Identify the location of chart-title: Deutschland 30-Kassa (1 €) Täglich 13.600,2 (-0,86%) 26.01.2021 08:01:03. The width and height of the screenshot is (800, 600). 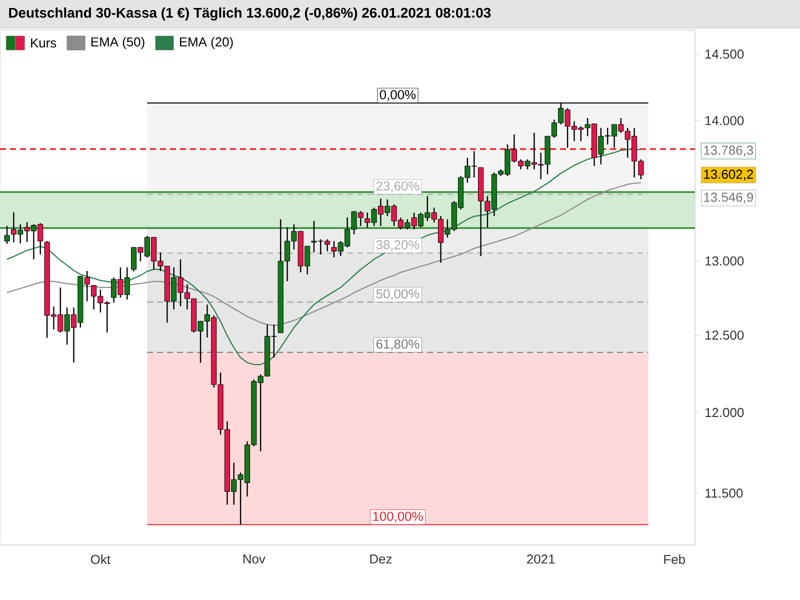
(250, 14).